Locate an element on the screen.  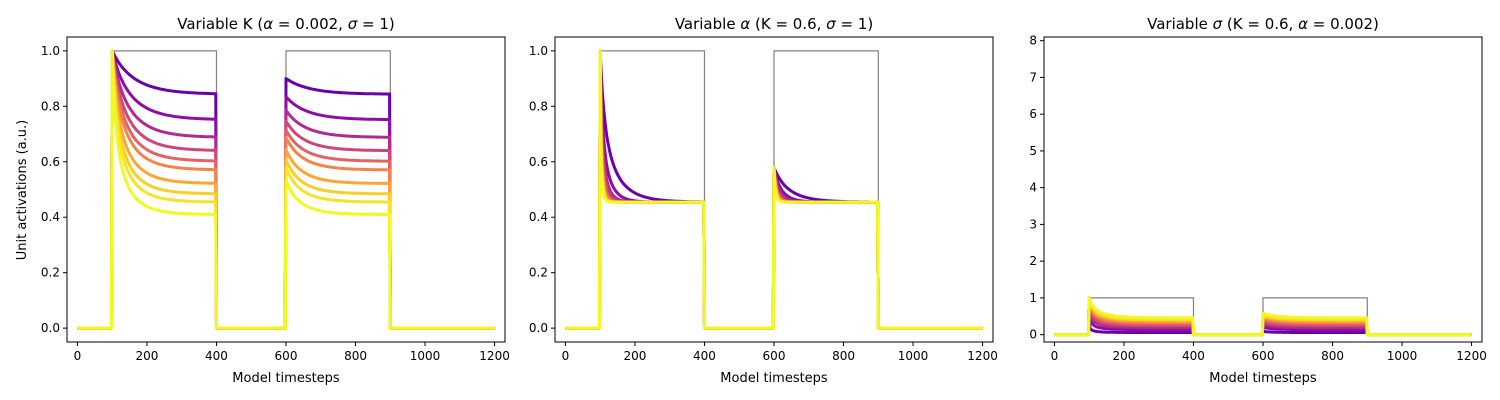
panel-1-title-middle: = 0.002, is located at coordinates (310, 24).